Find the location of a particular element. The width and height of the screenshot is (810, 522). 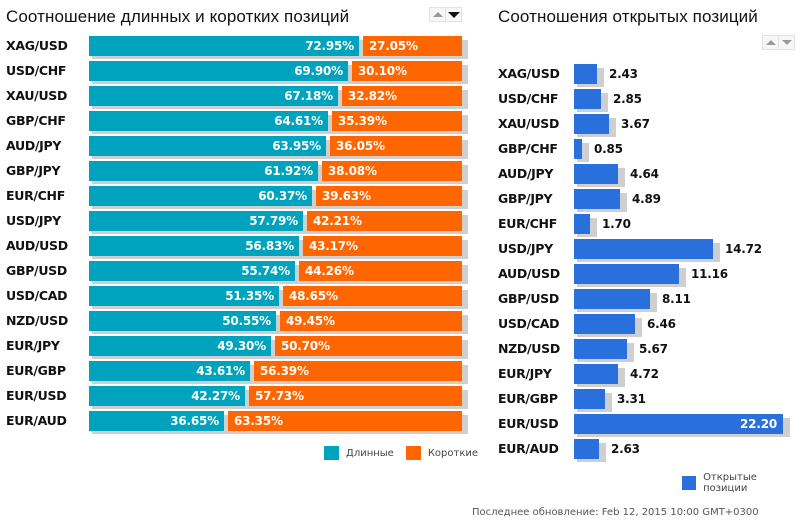

long-value-label: 63.95% is located at coordinates (296, 146).